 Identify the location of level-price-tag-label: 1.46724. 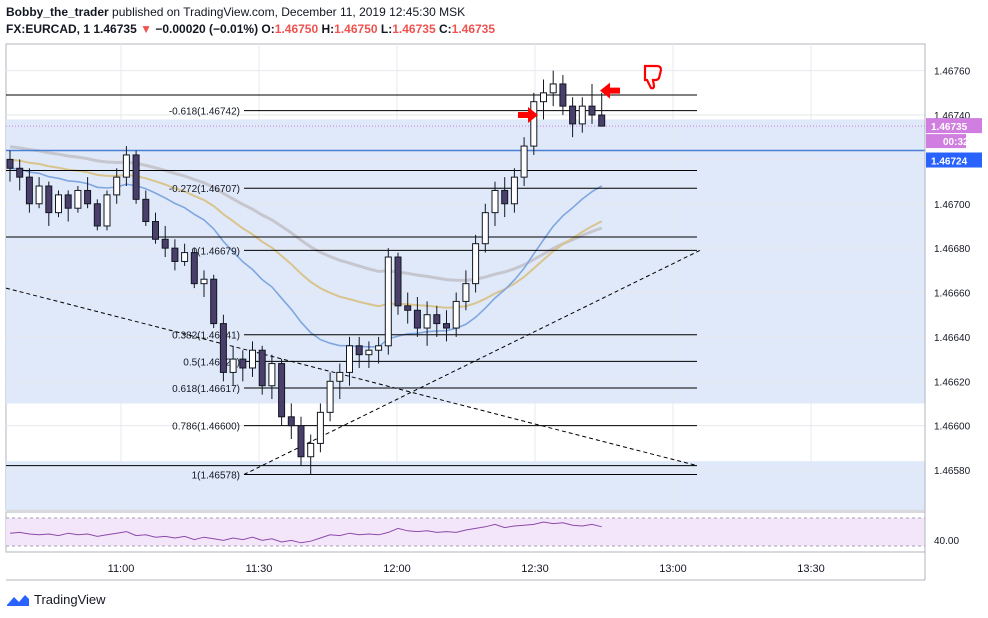
(949, 162).